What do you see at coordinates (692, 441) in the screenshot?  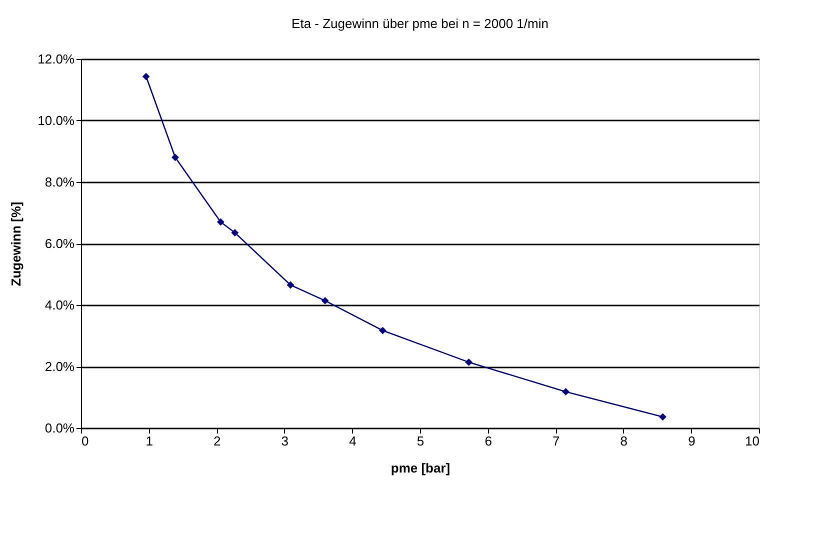 I see `x-tick-label: 9` at bounding box center [692, 441].